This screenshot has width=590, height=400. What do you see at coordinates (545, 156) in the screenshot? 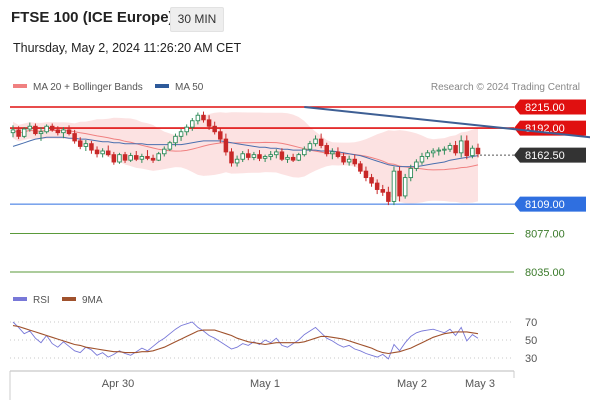
I see `level-label-current: 8162.50` at bounding box center [545, 156].